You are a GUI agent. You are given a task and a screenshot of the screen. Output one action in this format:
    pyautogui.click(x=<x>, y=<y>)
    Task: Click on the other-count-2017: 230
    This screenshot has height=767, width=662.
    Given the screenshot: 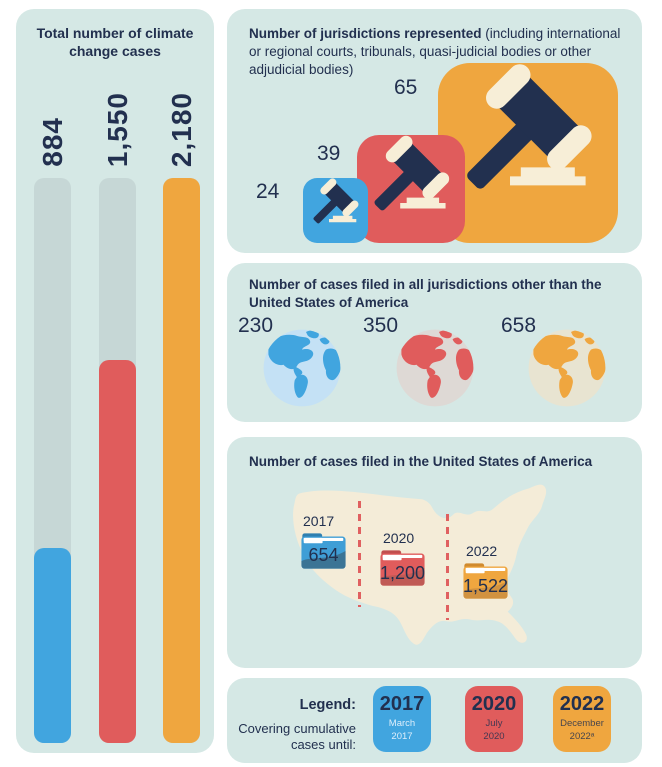 What is the action you would take?
    pyautogui.click(x=256, y=325)
    